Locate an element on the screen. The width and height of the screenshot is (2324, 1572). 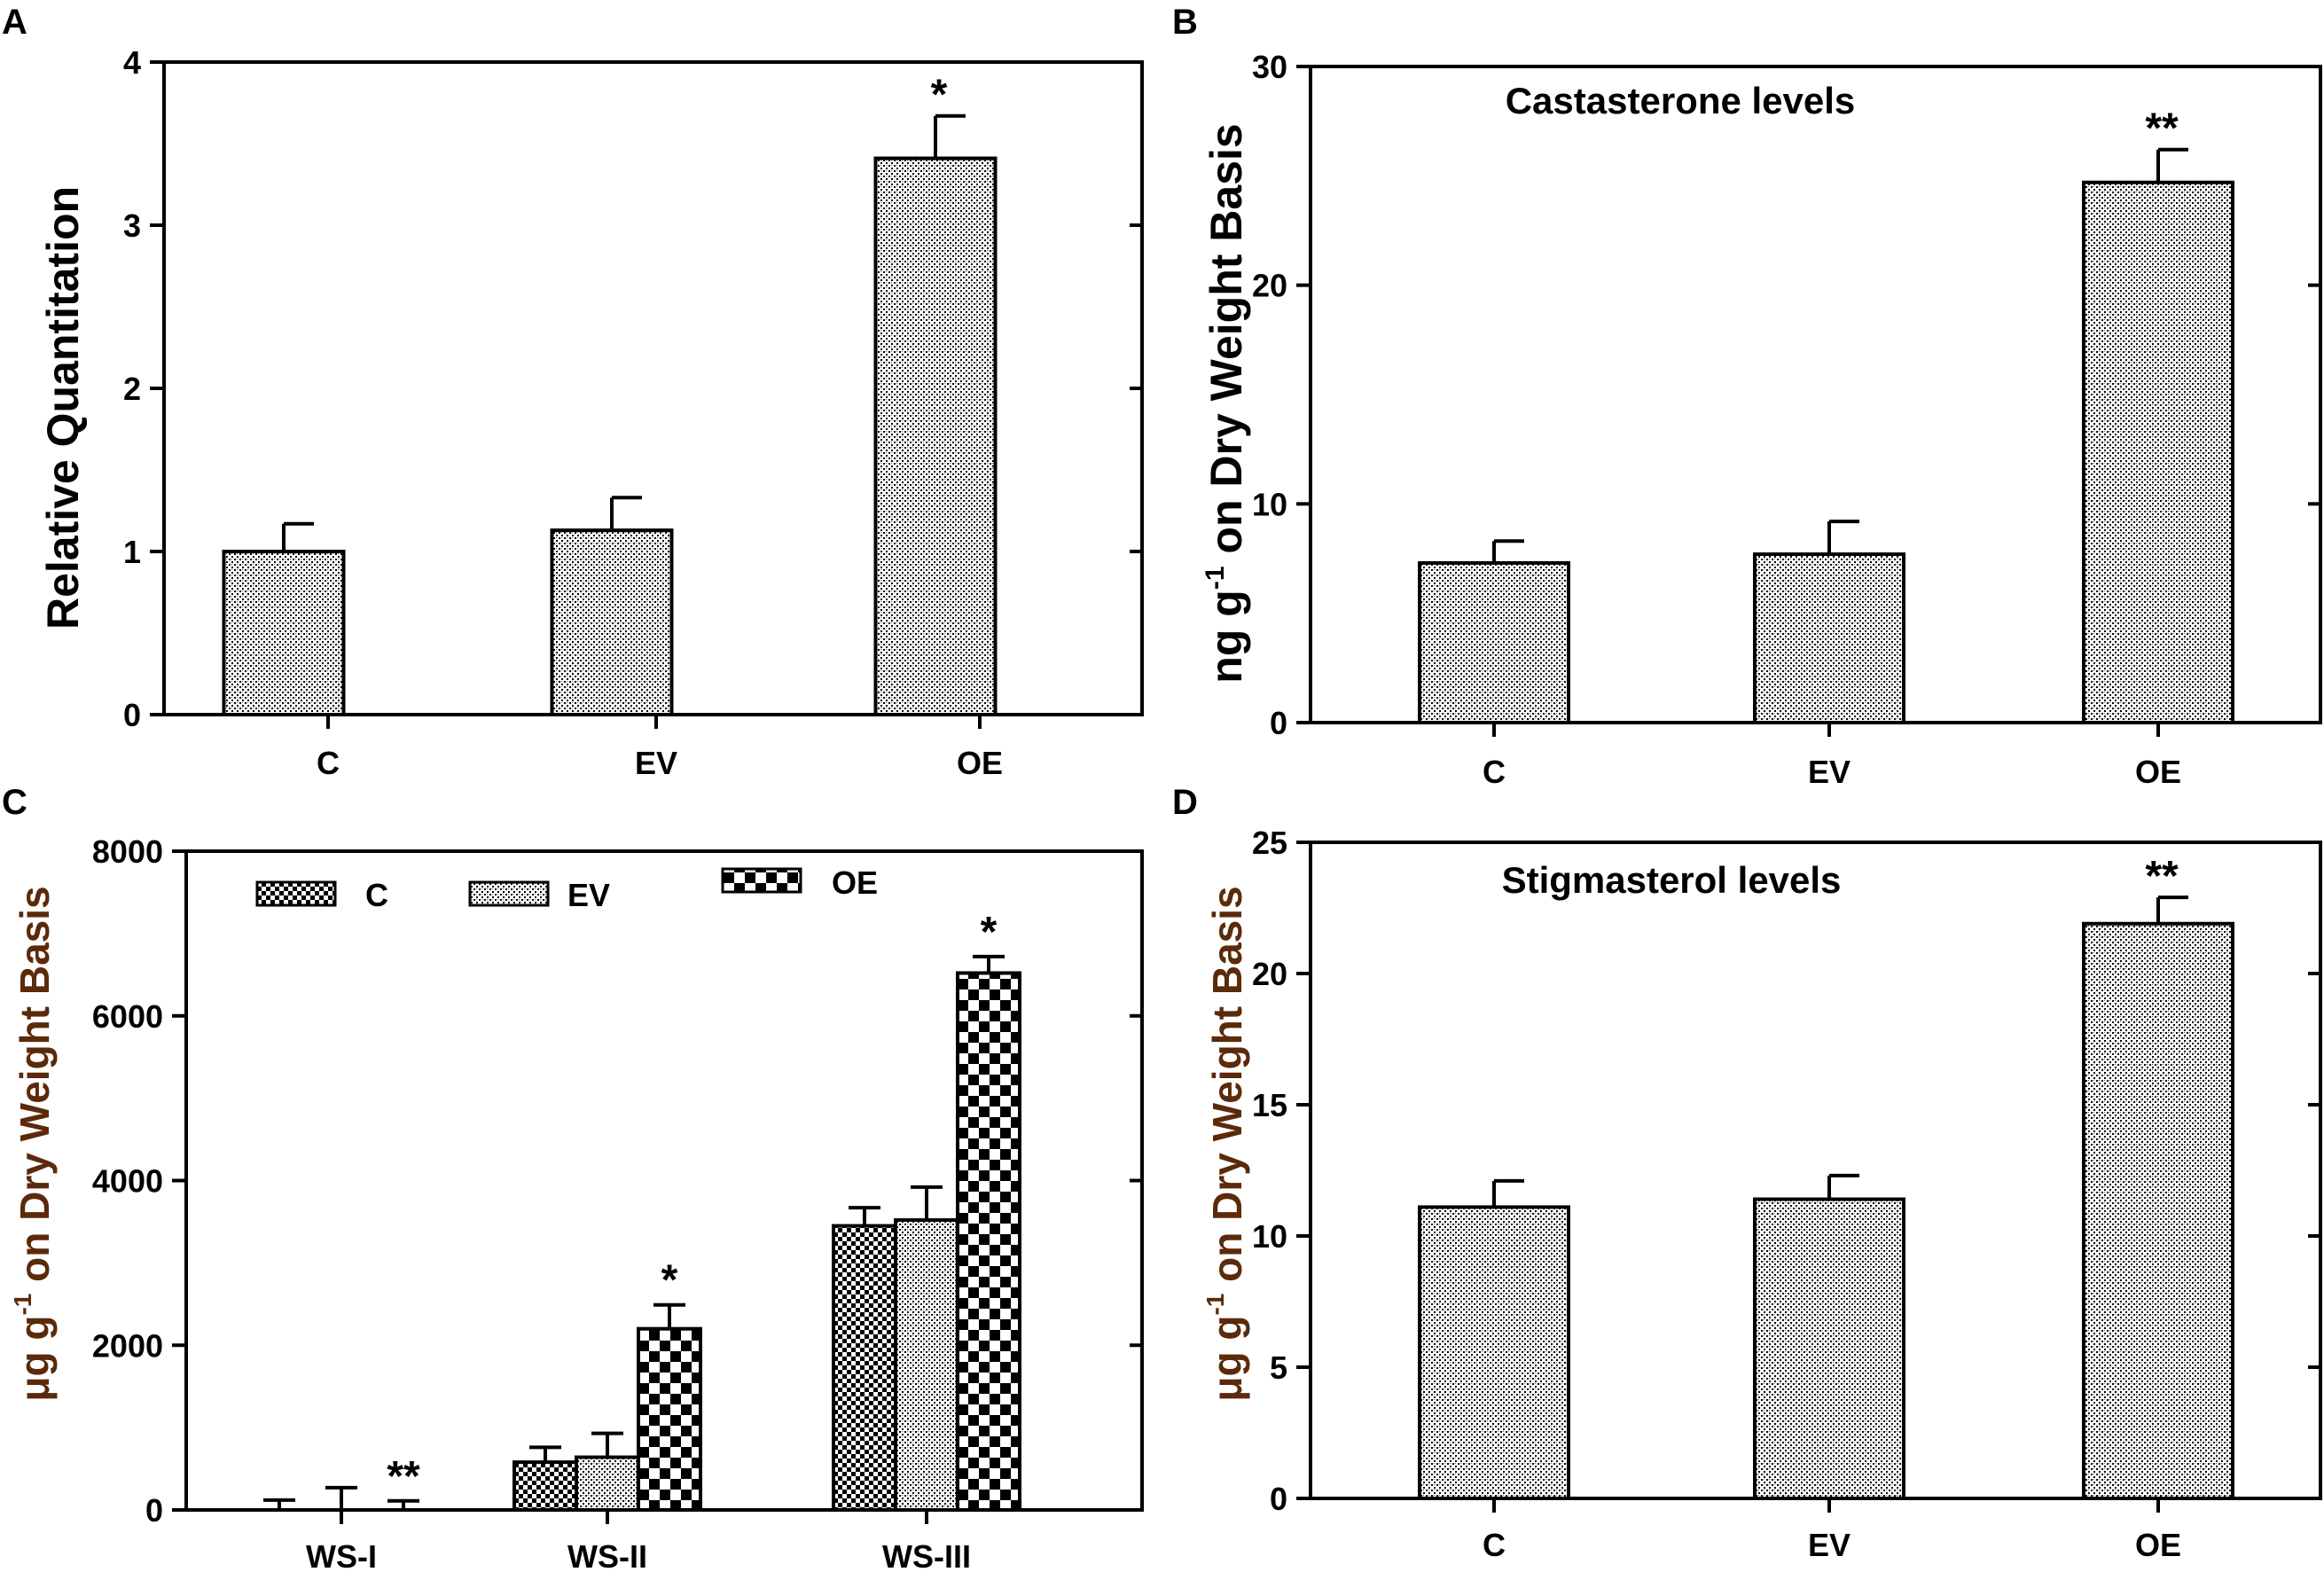
panel-b-ylabel: ng g-1 on Dry Weight Basis is located at coordinates (1226, 403).